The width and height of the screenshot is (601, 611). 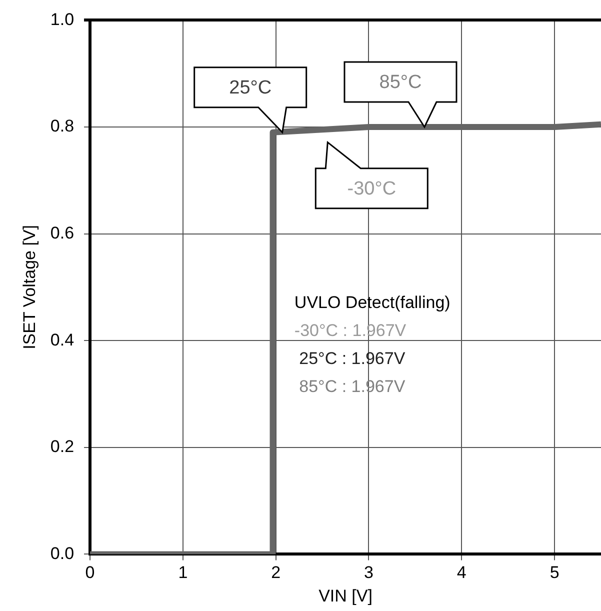 I want to click on x-tick-label: 3, so click(x=369, y=572).